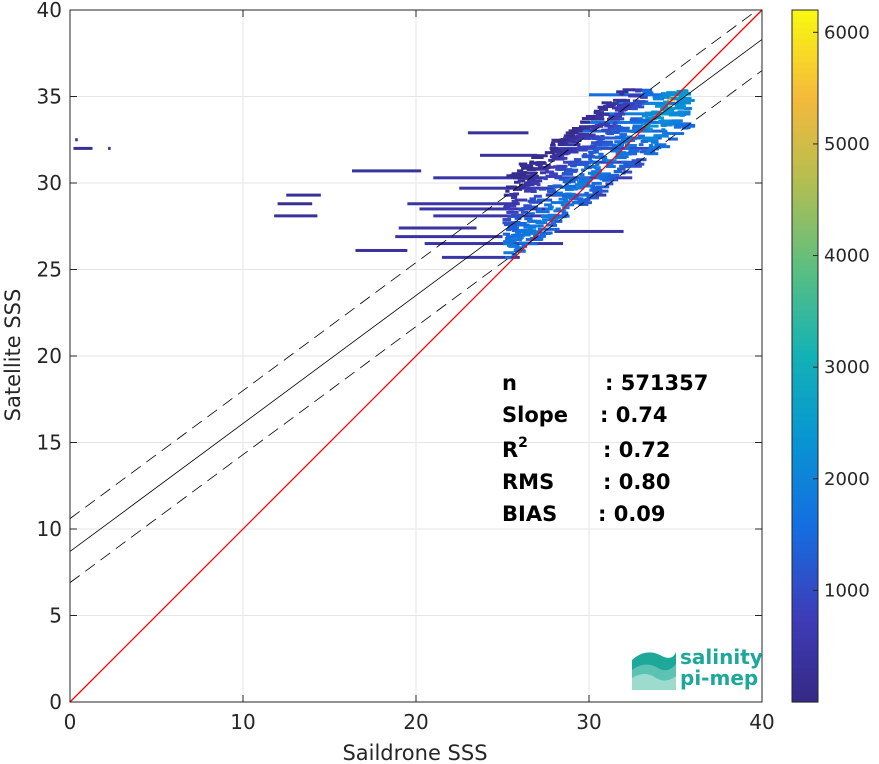  I want to click on colorbar-tick-label: 3000, so click(847, 367).